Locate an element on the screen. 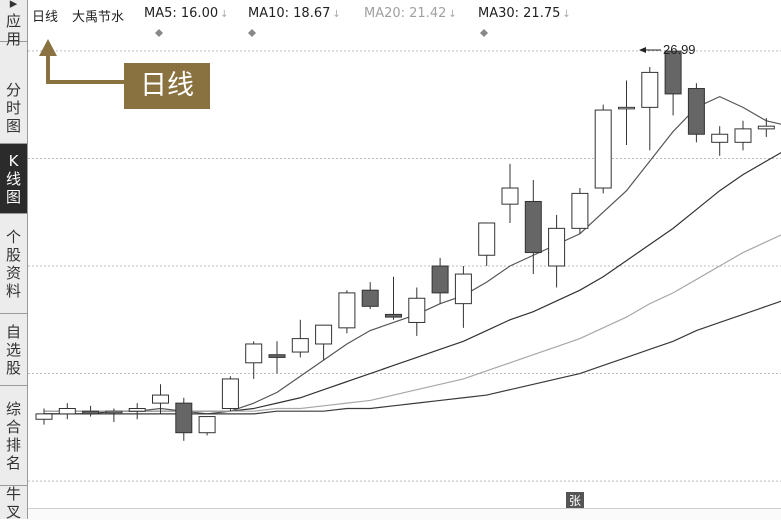  ma30-marker-icon is located at coordinates (484, 33).